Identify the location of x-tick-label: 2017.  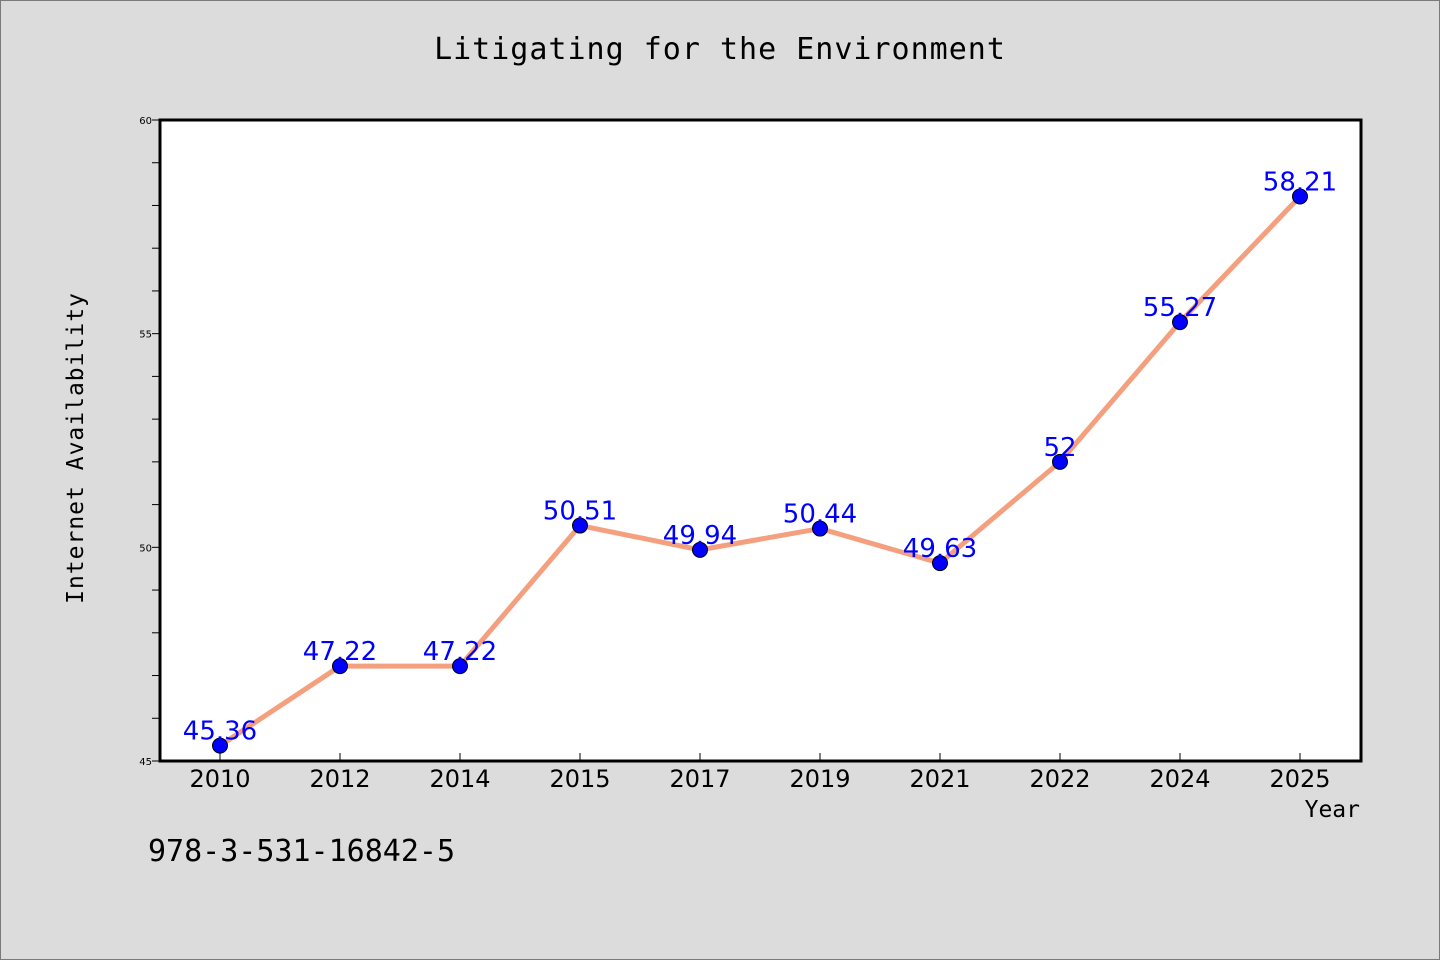
(699, 779).